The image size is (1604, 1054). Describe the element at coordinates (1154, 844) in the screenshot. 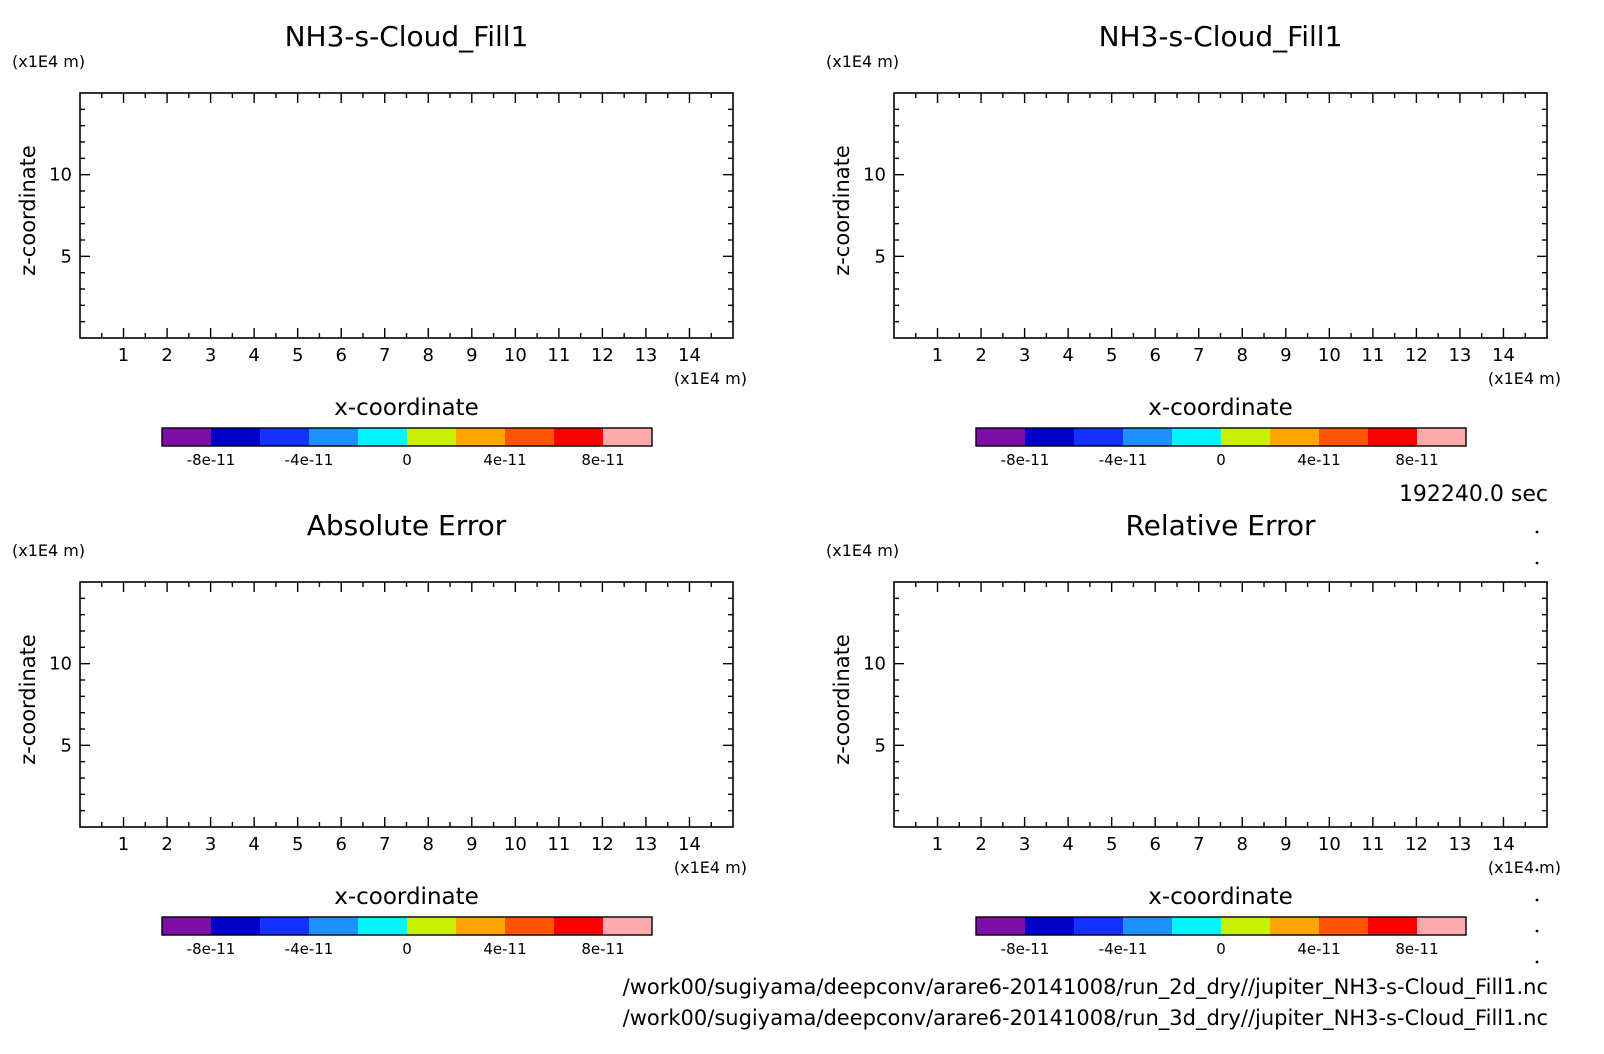

I see `x-tick-label: 6` at that location.